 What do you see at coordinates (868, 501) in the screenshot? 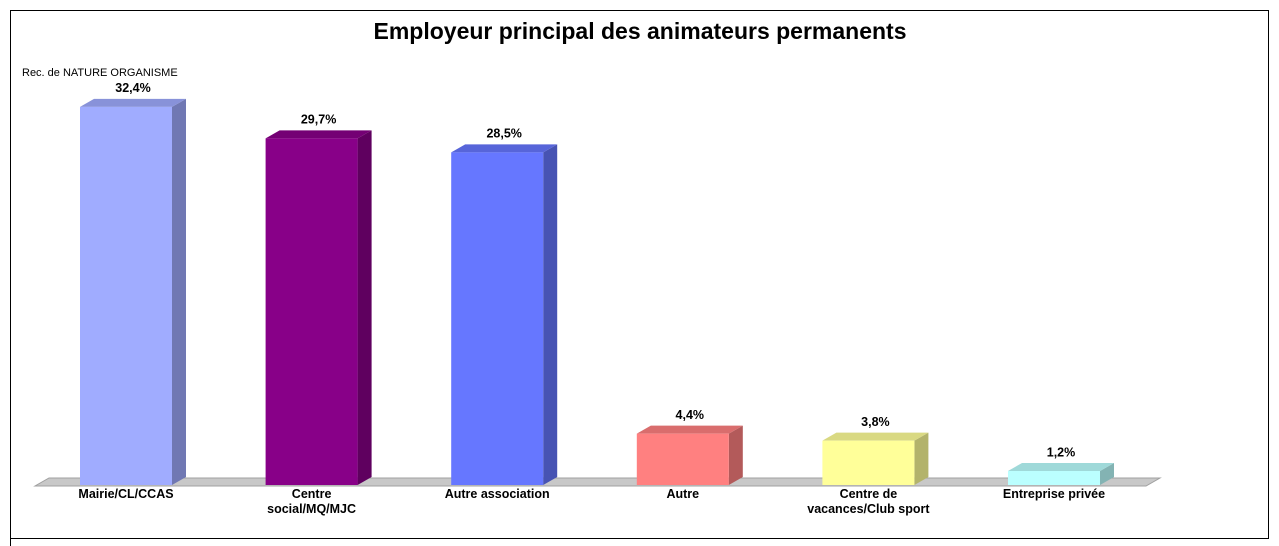
I see `x-tick-label: Centre de vacances/Club sport` at bounding box center [868, 501].